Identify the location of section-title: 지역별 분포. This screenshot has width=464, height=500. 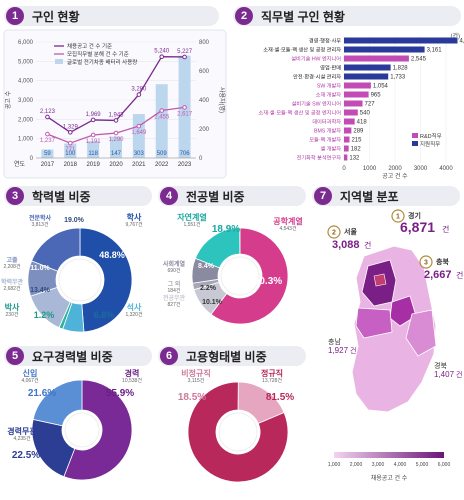
(369, 196).